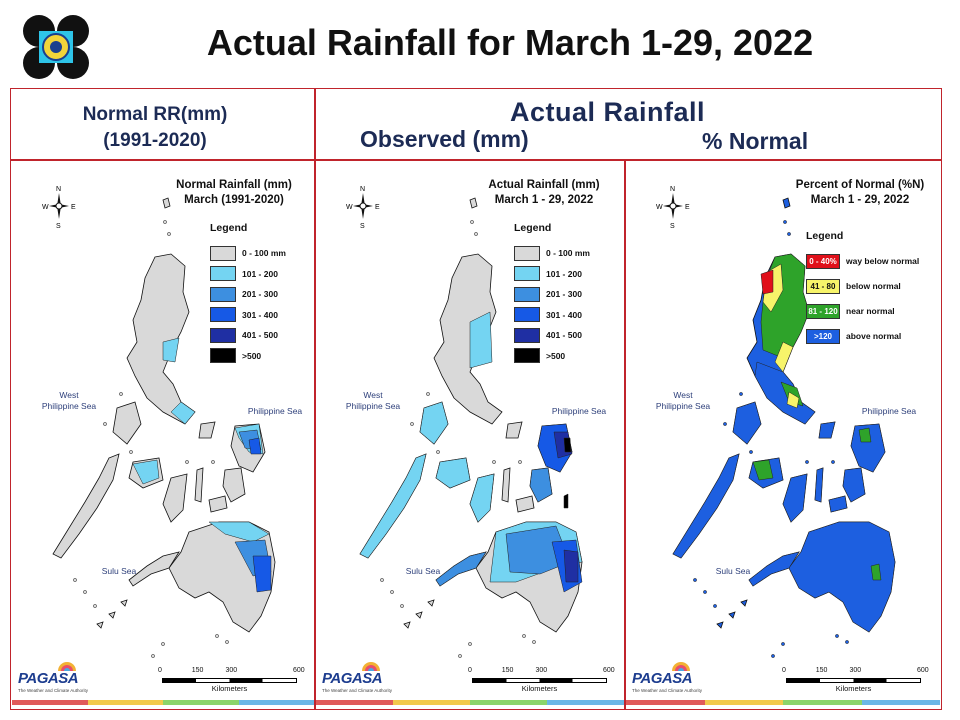 Image resolution: width=960 pixels, height=720 pixels. I want to click on map-title-line2: March (1991-2020), so click(234, 200).